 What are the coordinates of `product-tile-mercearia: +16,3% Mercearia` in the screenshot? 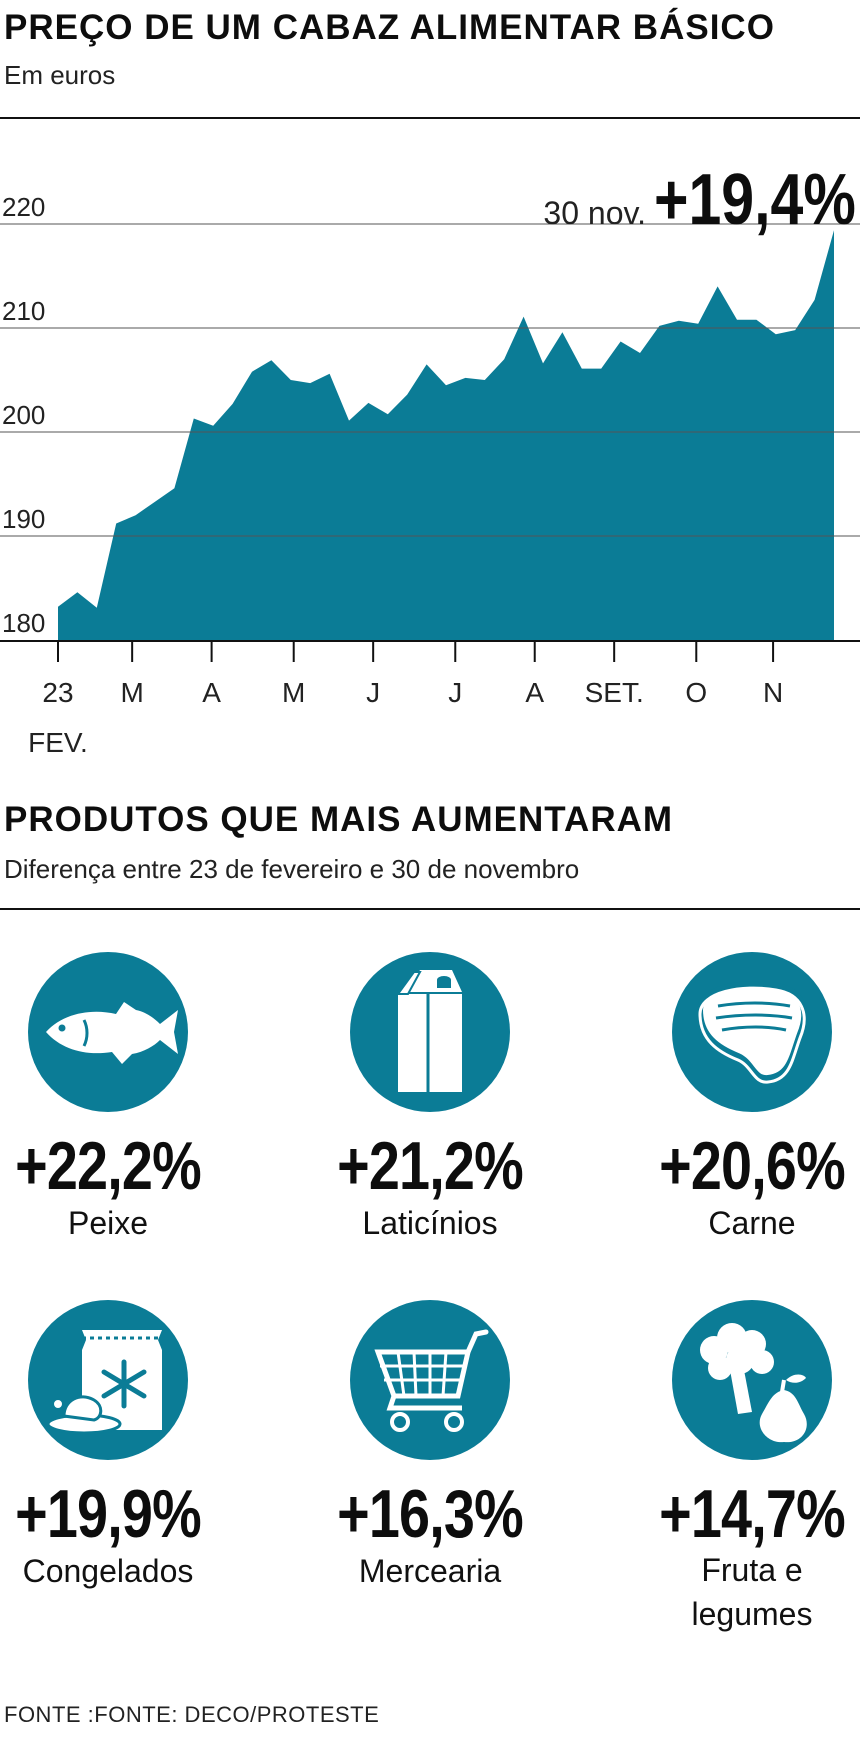 It's located at (430, 1447).